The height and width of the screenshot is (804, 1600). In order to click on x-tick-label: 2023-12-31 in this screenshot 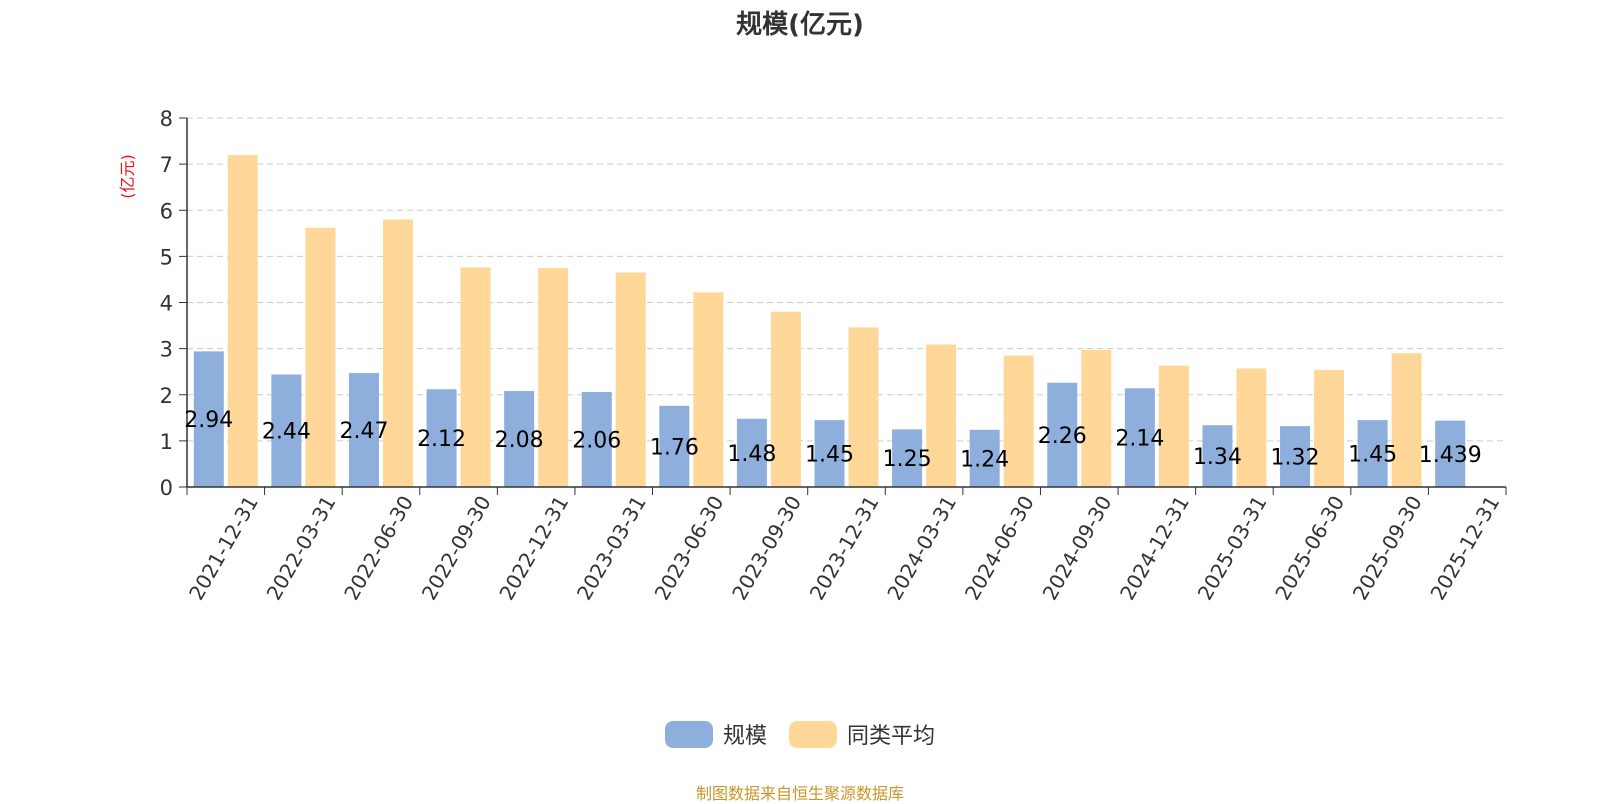, I will do `click(844, 548)`.